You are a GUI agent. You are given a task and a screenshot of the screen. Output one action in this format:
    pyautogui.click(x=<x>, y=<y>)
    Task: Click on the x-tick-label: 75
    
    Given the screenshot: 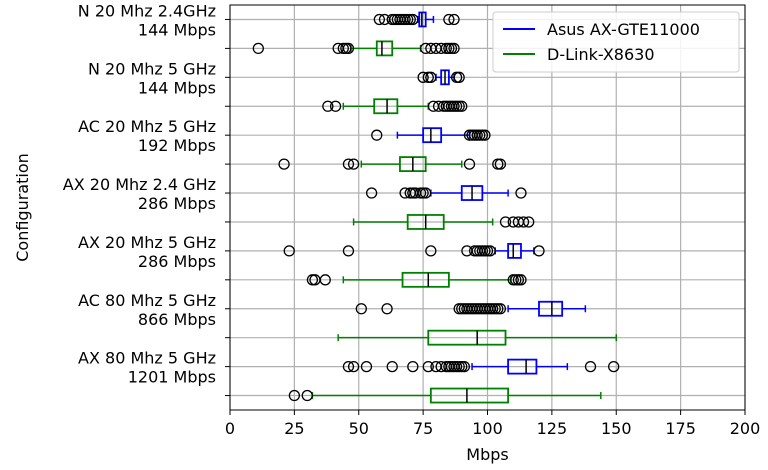 What is the action you would take?
    pyautogui.click(x=423, y=428)
    